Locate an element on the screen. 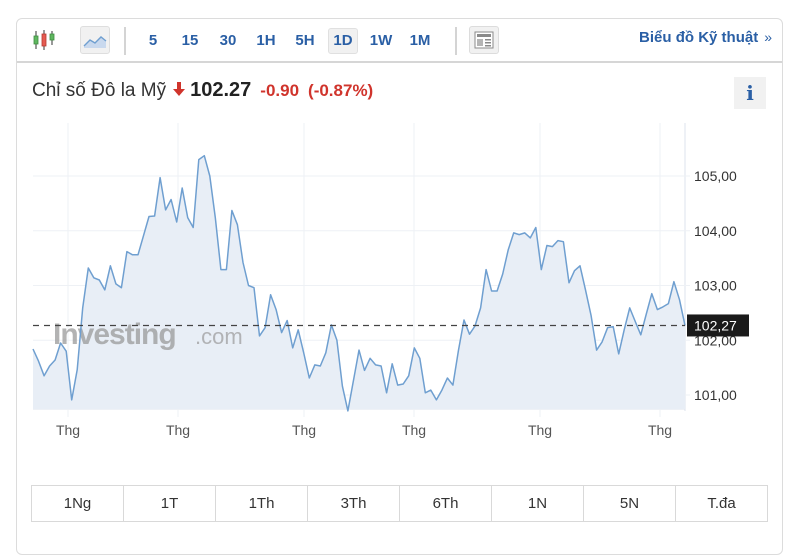 The height and width of the screenshot is (558, 800). layout-button is located at coordinates (484, 40).